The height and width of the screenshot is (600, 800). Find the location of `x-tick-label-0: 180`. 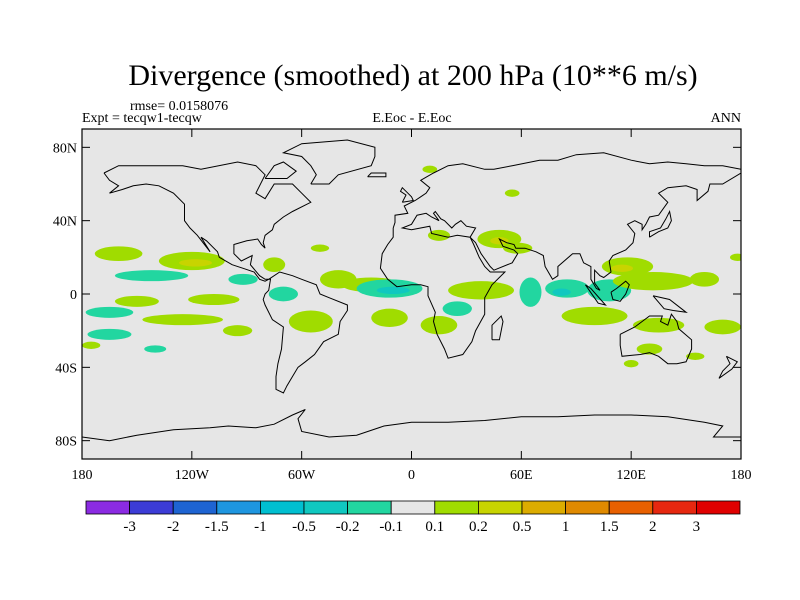

x-tick-label-0: 180 is located at coordinates (82, 475).